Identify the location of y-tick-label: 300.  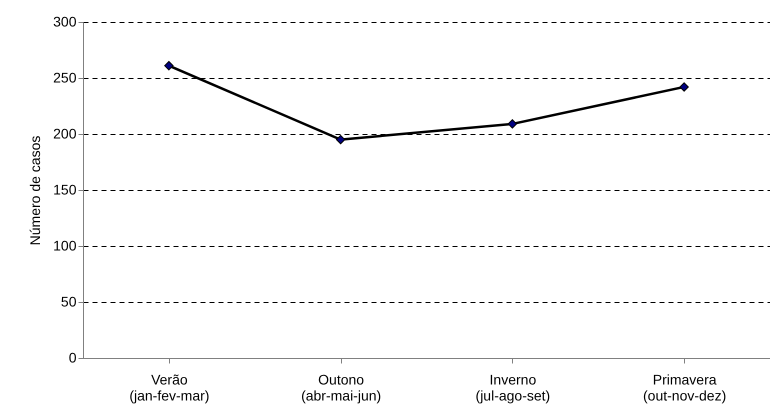
(65, 22).